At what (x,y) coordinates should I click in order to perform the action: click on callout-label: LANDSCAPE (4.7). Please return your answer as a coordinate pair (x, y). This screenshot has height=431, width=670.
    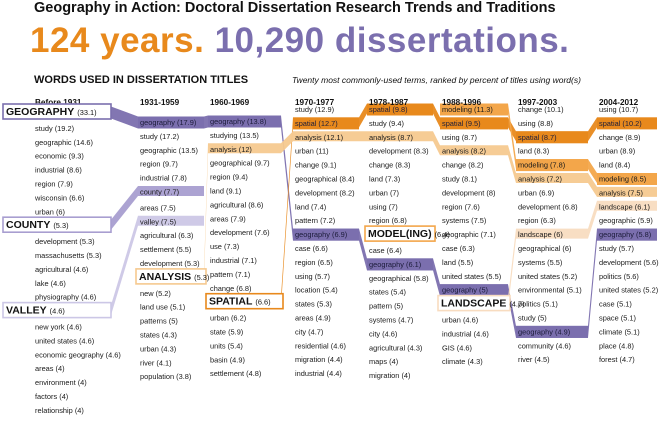
    Looking at the image, I should click on (483, 304).